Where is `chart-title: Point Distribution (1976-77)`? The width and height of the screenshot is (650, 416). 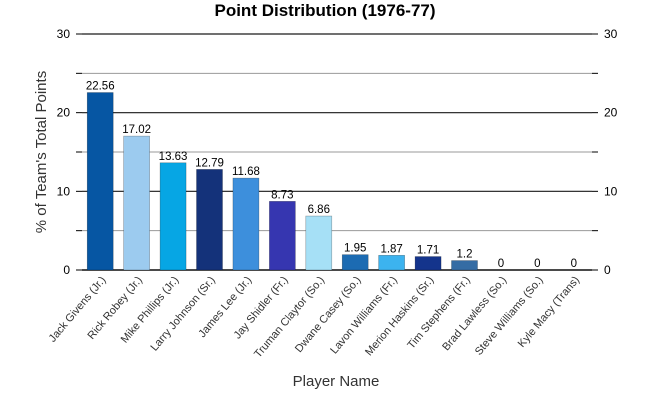 chart-title: Point Distribution (1976-77) is located at coordinates (324, 10).